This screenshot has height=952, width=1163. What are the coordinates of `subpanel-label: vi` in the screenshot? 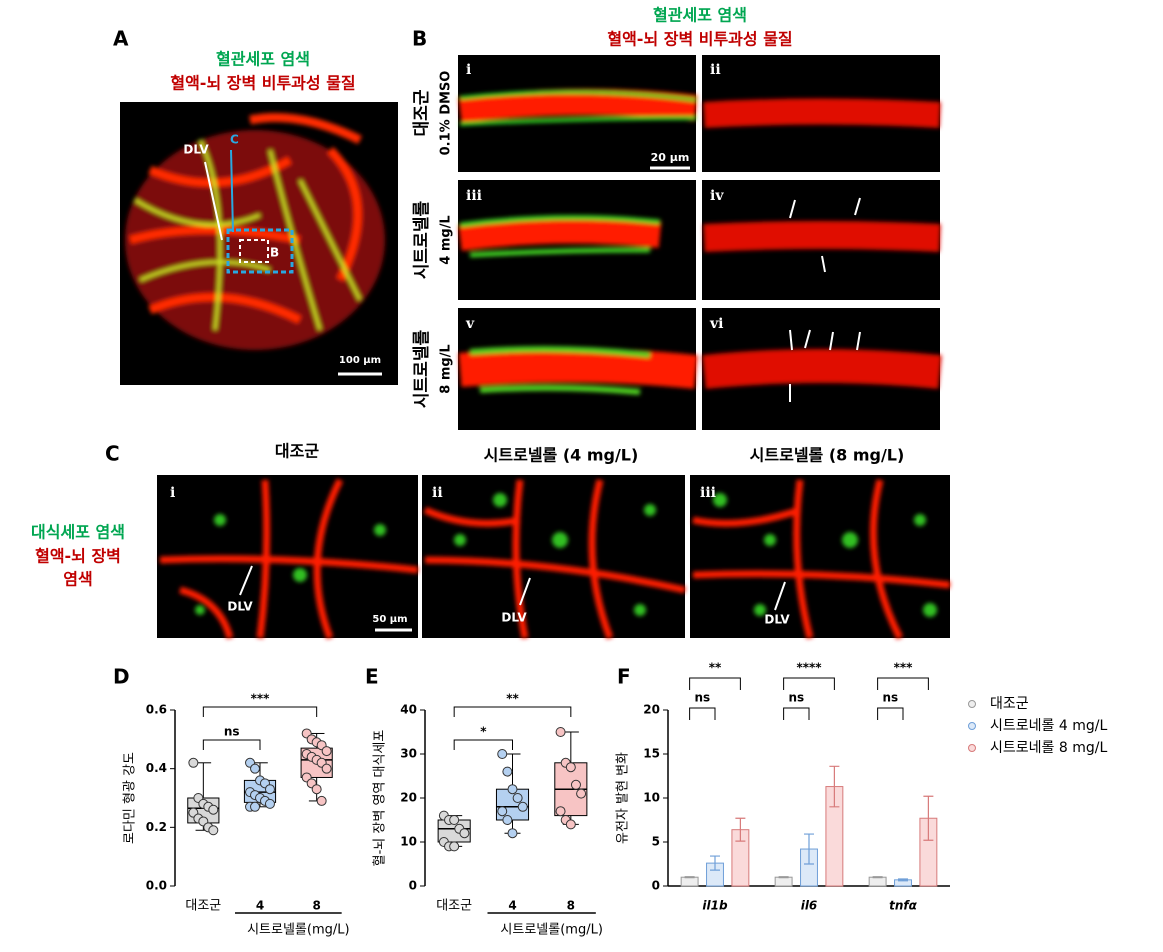 It's located at (716, 324).